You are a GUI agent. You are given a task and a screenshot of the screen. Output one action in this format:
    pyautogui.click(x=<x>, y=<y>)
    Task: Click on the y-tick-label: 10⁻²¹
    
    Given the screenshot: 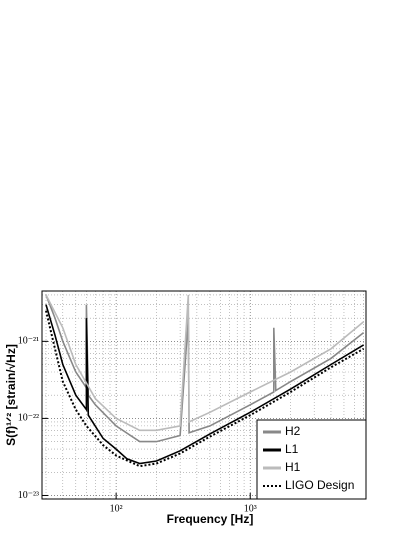 What is the action you would take?
    pyautogui.click(x=28, y=341)
    